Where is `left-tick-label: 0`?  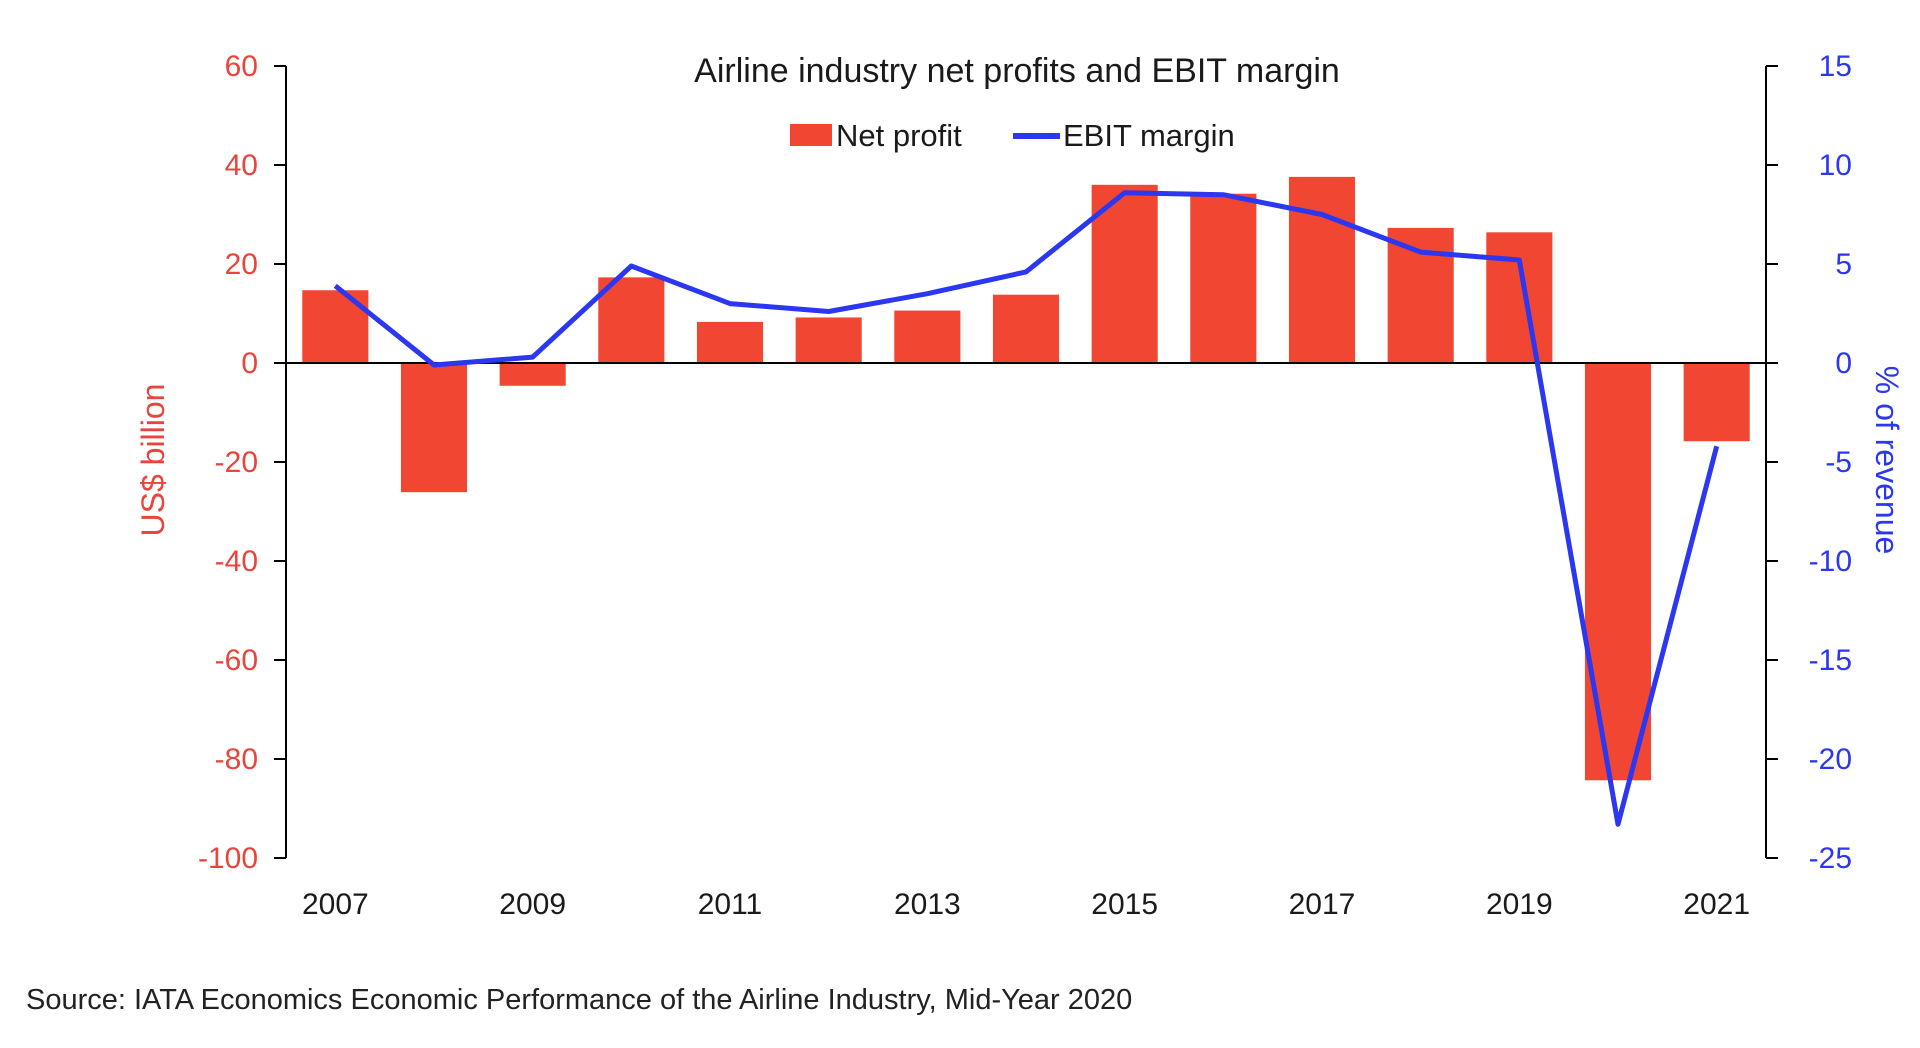 left-tick-label: 0 is located at coordinates (249, 363).